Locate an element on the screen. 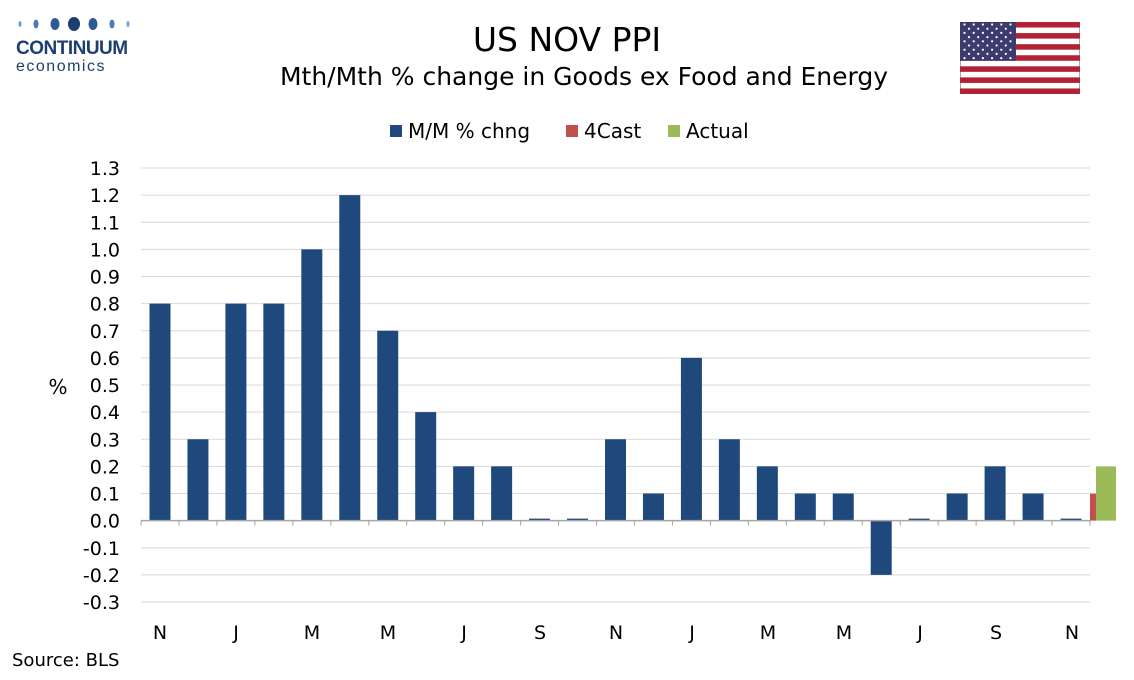  source-note: Source: BLS is located at coordinates (66, 660).